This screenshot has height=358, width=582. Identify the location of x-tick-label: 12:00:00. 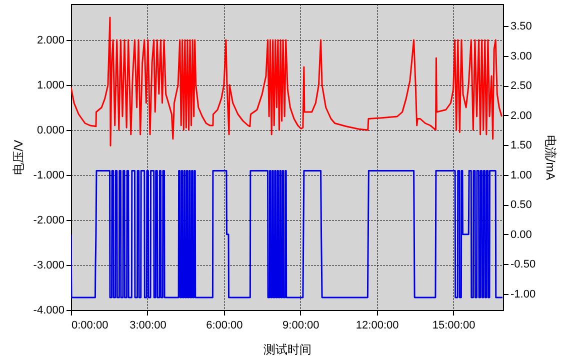
(377, 326).